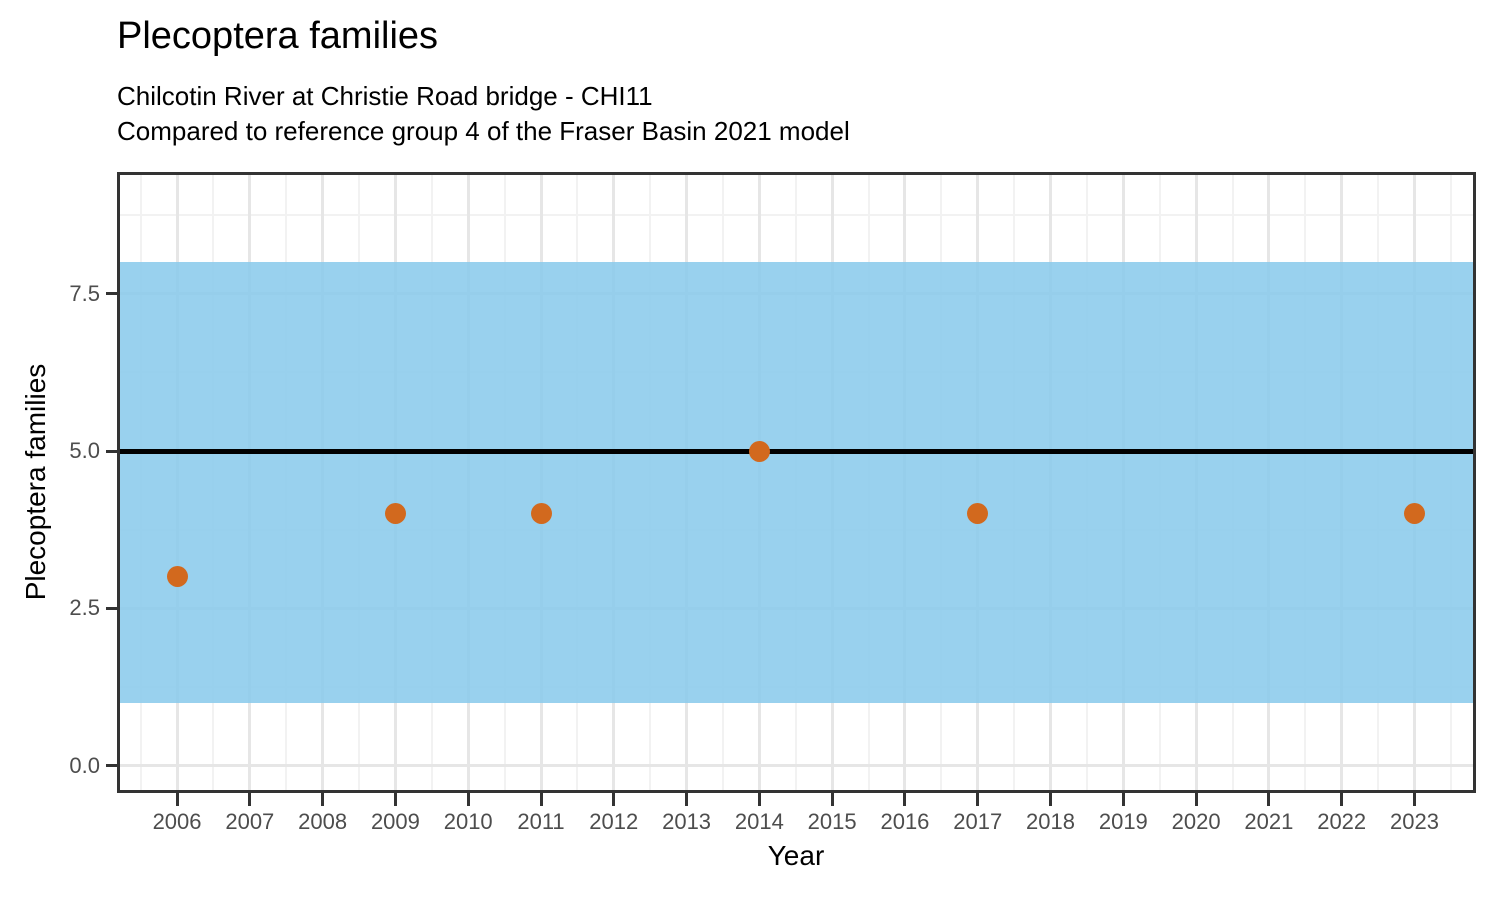 The image size is (1500, 900). I want to click on y-tick-label: 5.0, so click(84, 450).